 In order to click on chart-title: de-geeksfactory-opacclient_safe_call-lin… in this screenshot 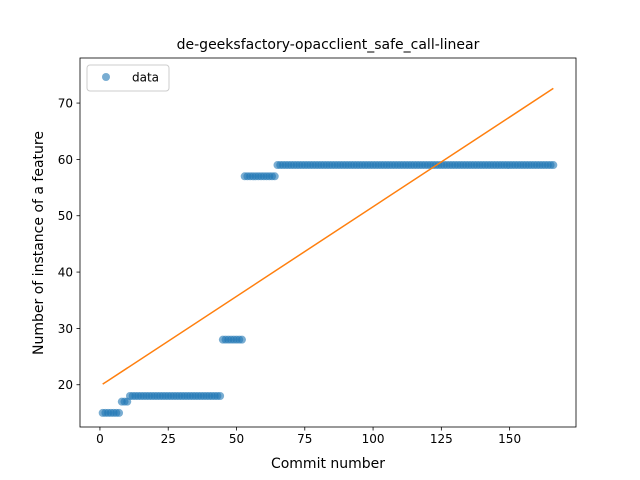, I will do `click(328, 45)`.